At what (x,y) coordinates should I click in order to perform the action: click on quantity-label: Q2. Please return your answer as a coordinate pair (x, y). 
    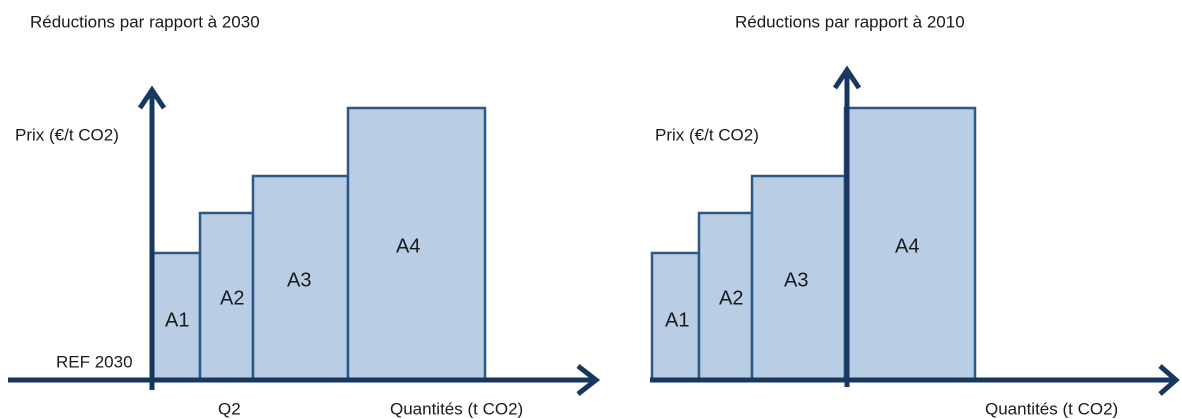
    Looking at the image, I should click on (229, 408).